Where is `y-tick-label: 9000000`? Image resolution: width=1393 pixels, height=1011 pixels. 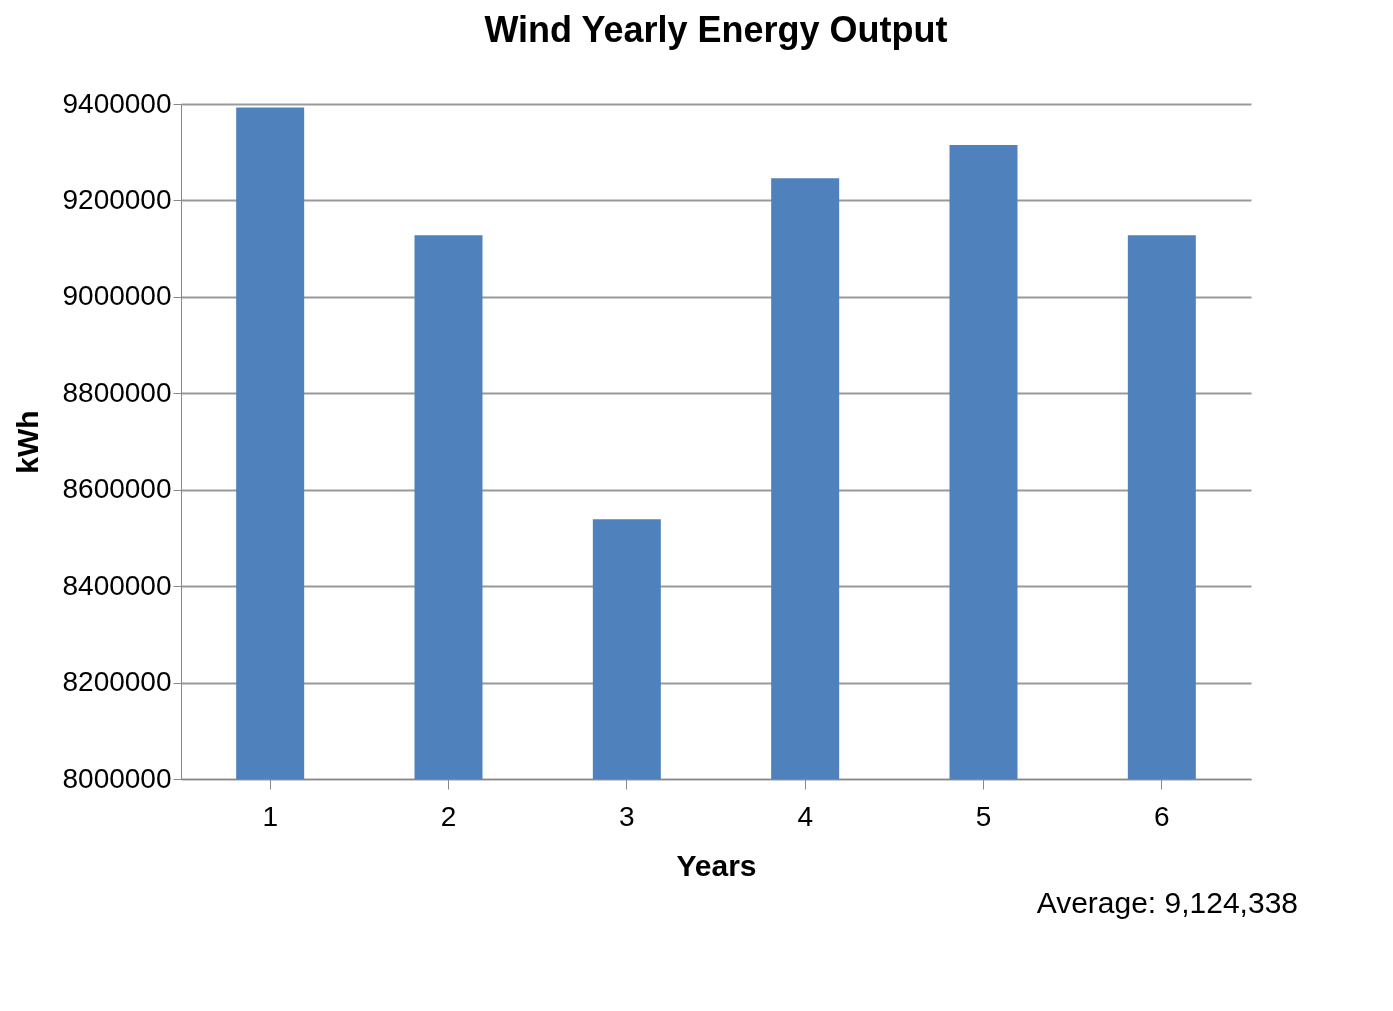
y-tick-label: 9000000 is located at coordinates (117, 296).